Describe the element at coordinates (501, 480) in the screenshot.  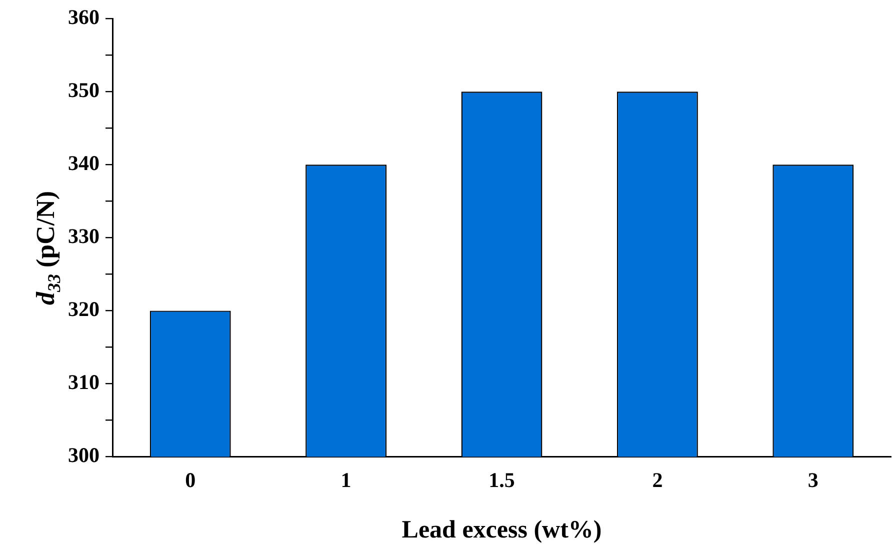
I see `x-tick-label: 1.5` at that location.